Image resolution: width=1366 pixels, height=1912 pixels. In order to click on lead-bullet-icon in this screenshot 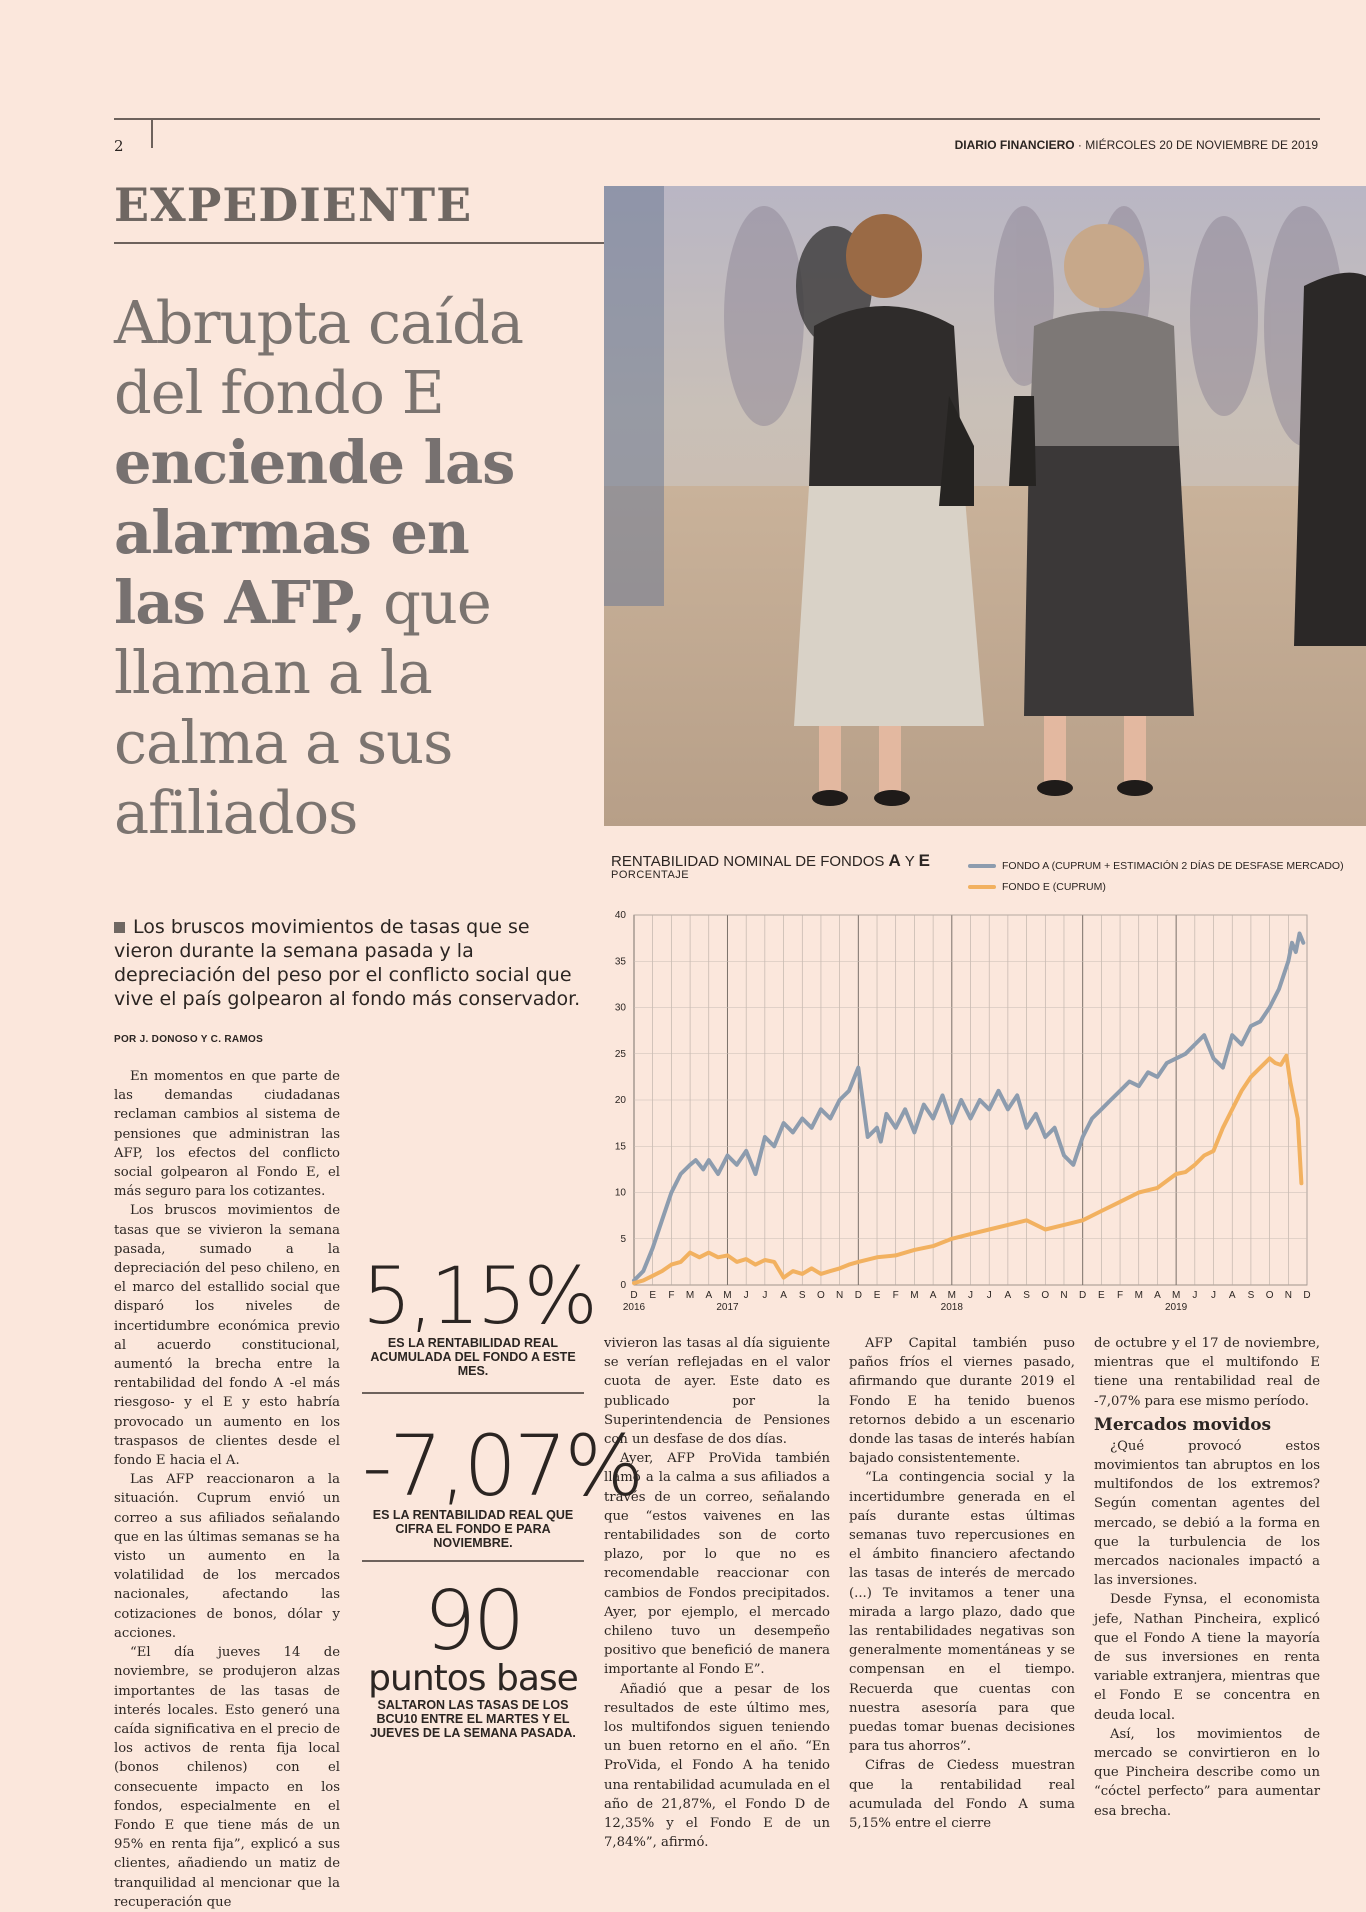, I will do `click(119, 927)`.